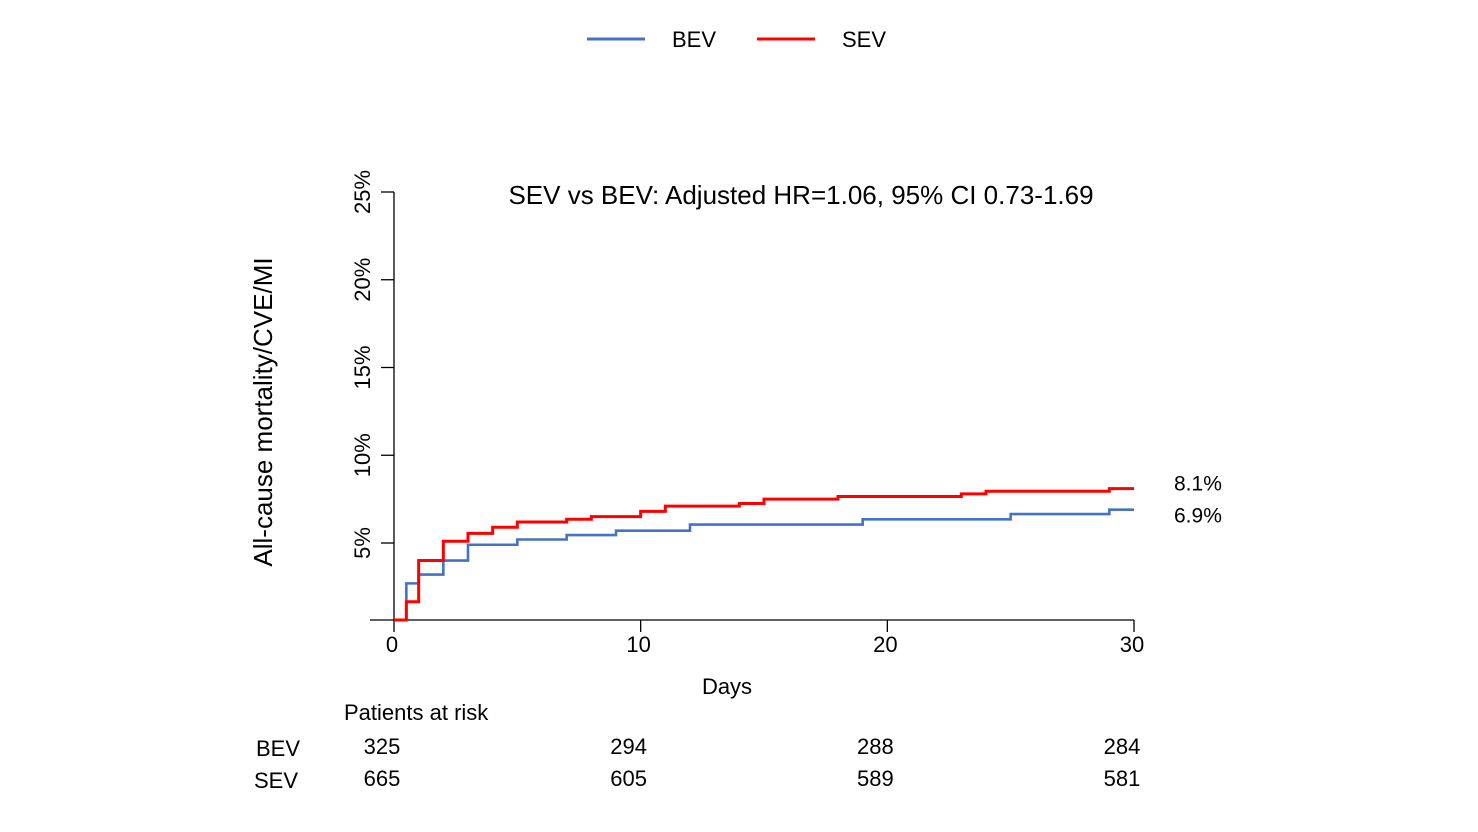 This screenshot has width=1478, height=832. I want to click on risk-value: 665, so click(382, 778).